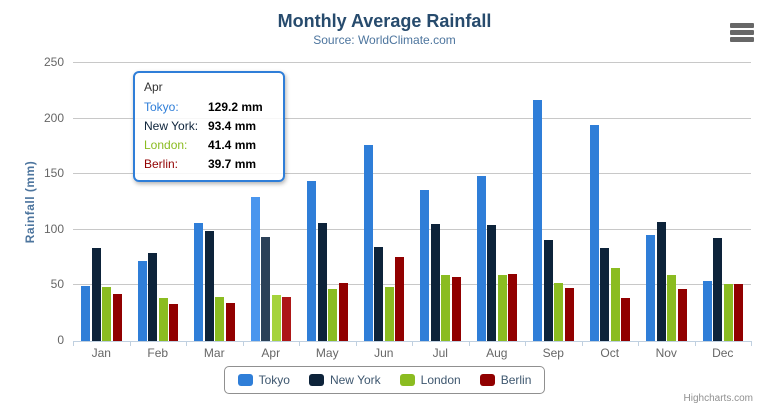  What do you see at coordinates (209, 286) in the screenshot?
I see `column-new-york-mar` at bounding box center [209, 286].